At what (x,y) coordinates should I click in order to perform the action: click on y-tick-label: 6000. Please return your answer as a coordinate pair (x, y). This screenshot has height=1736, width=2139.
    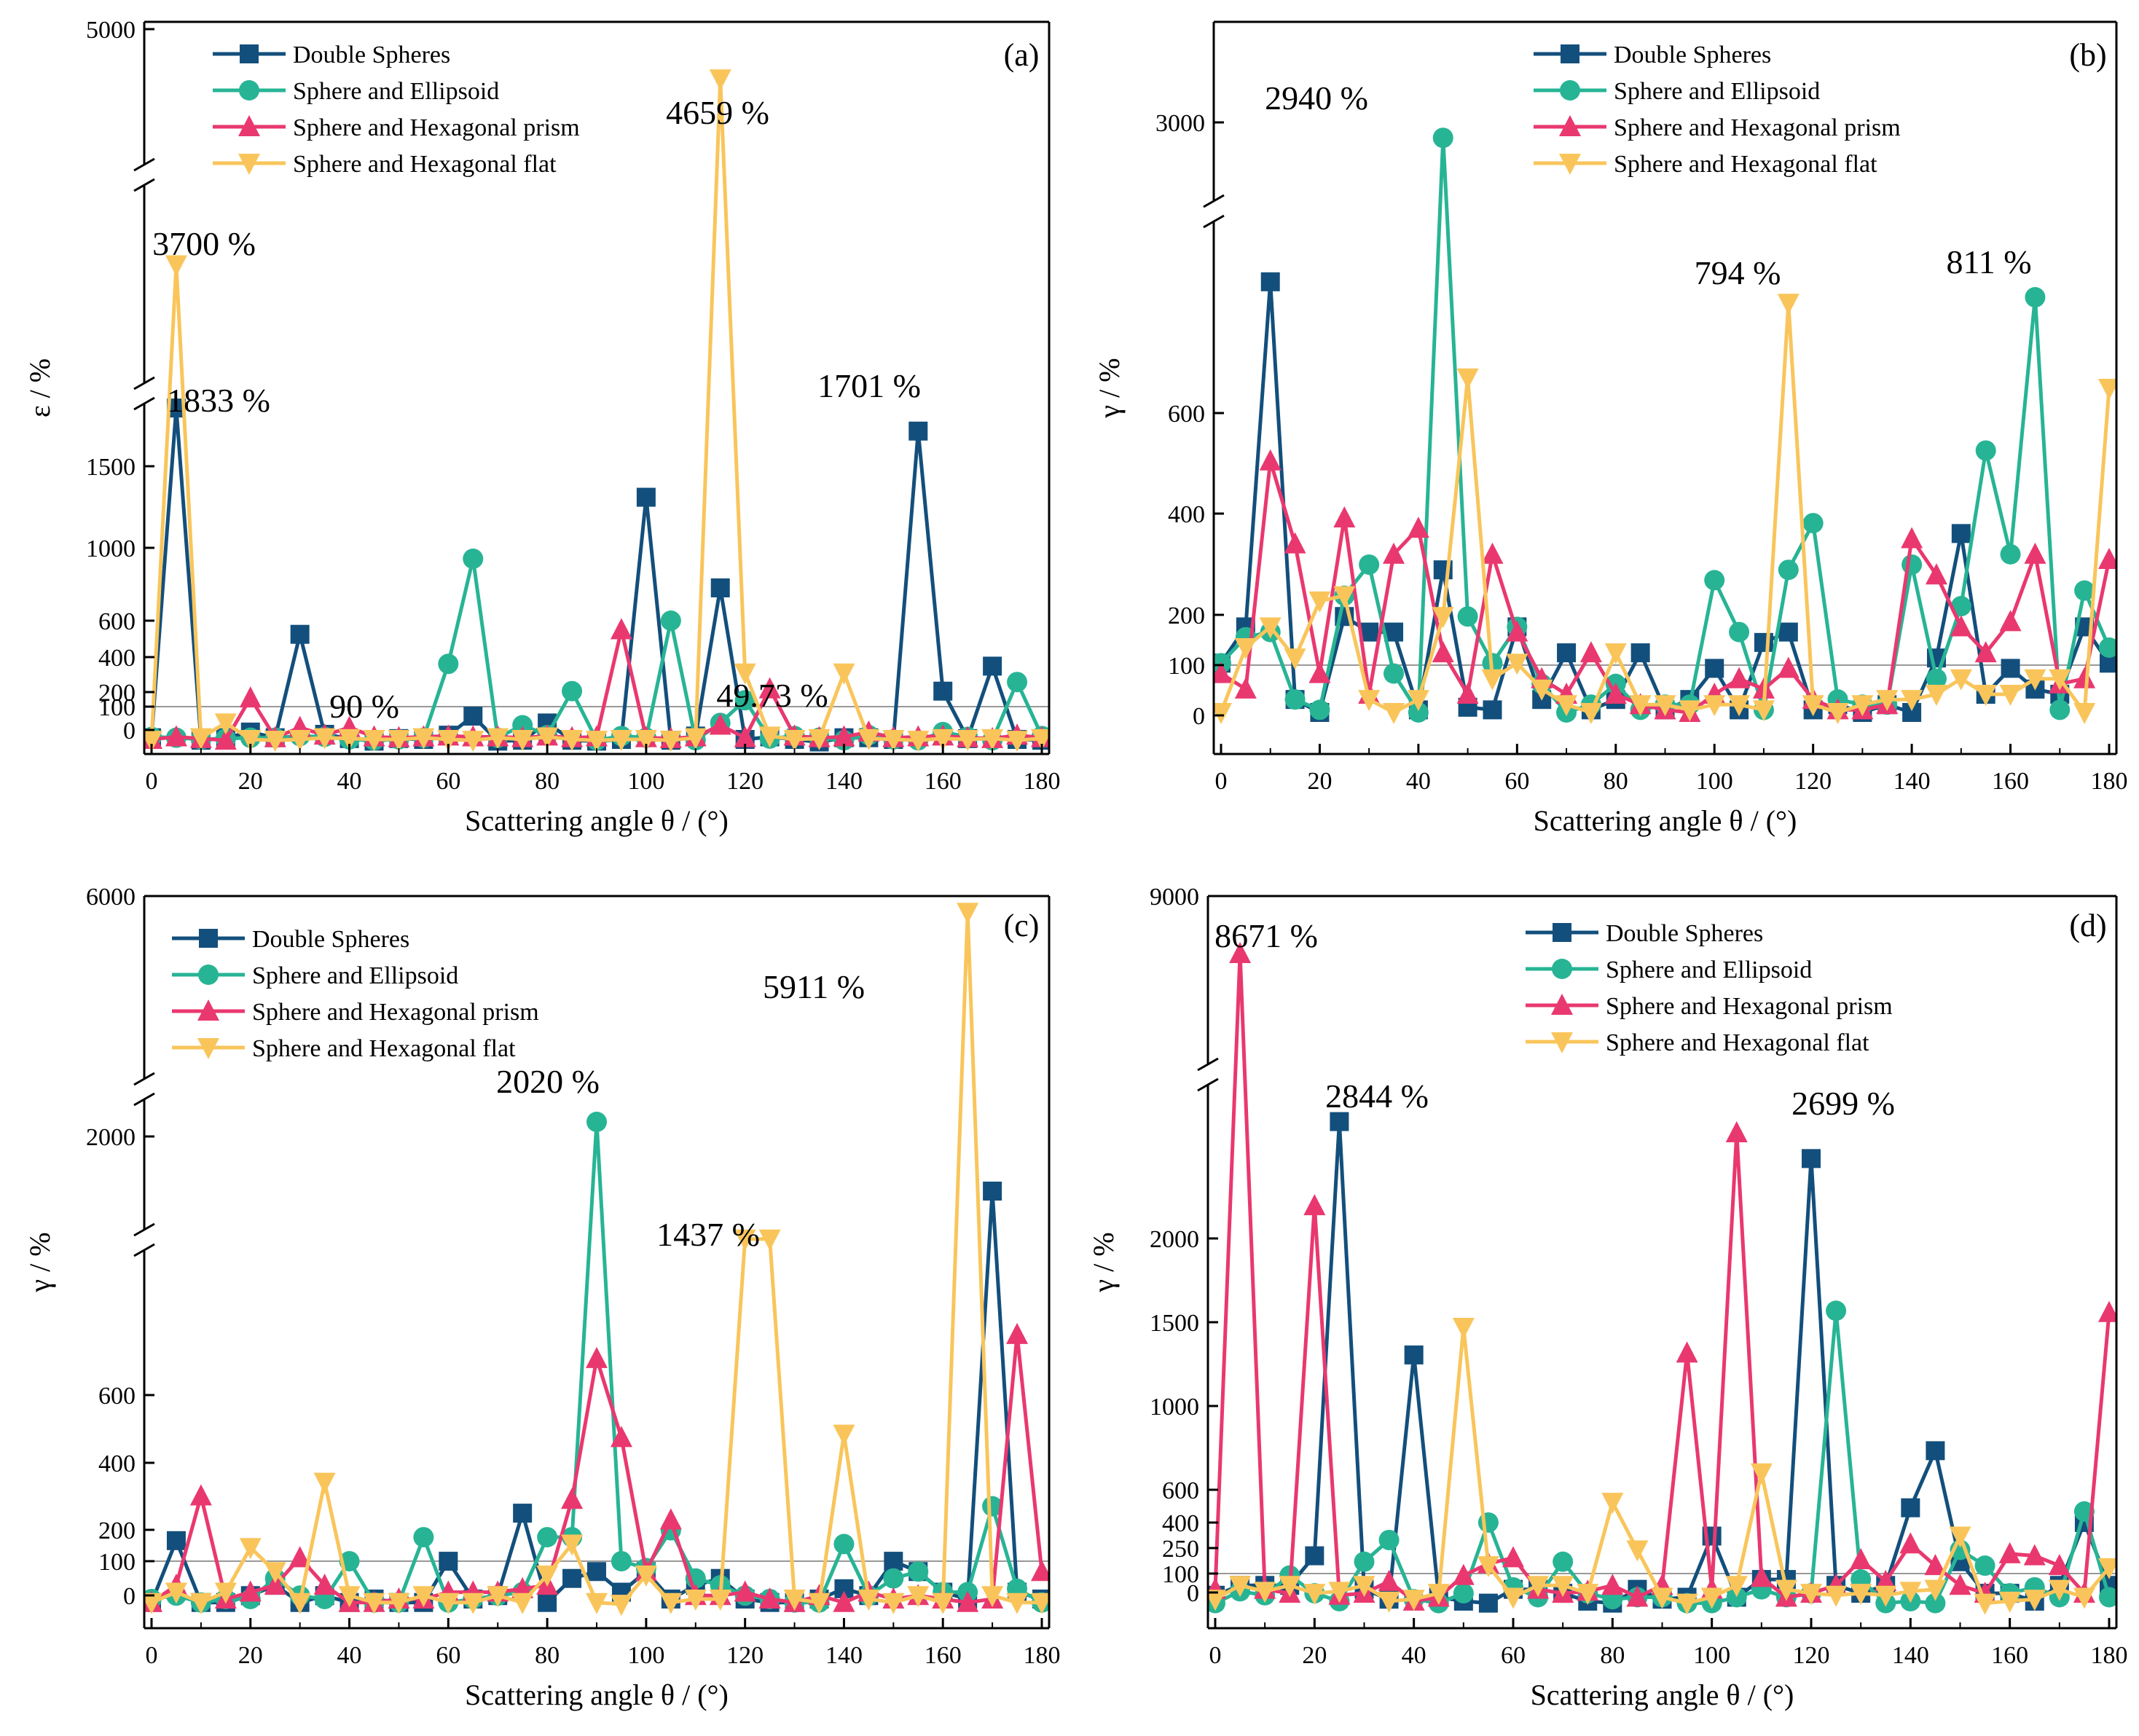
    Looking at the image, I should click on (111, 897).